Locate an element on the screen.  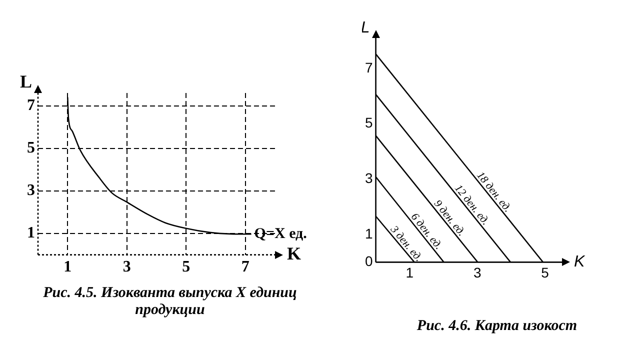
y-tick-label: 0 is located at coordinates (368, 261).